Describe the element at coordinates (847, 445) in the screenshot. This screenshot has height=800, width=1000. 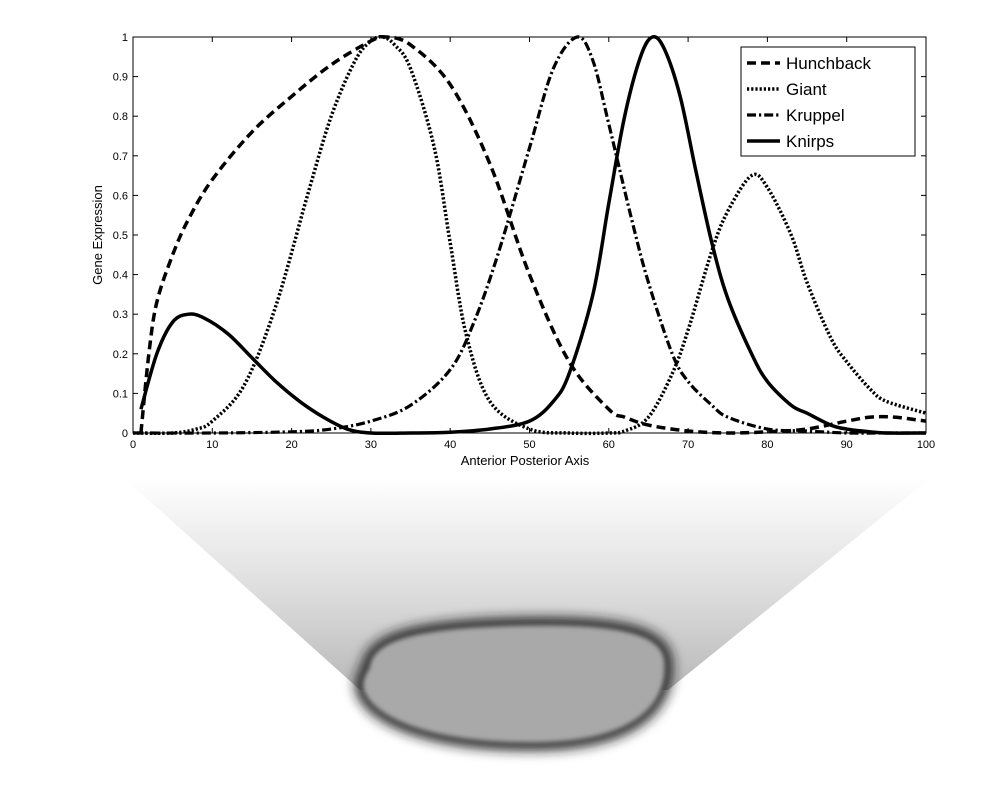
I see `x-tick-label: 90` at that location.